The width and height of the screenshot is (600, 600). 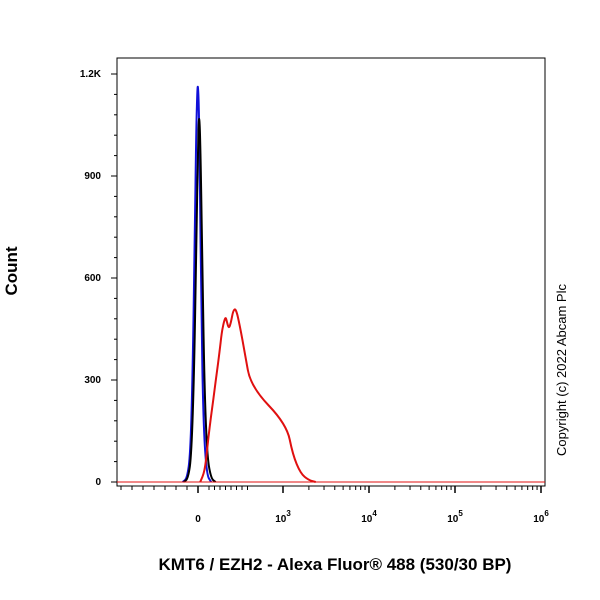 I want to click on x-tick-label: 10⁶, so click(x=541, y=517).